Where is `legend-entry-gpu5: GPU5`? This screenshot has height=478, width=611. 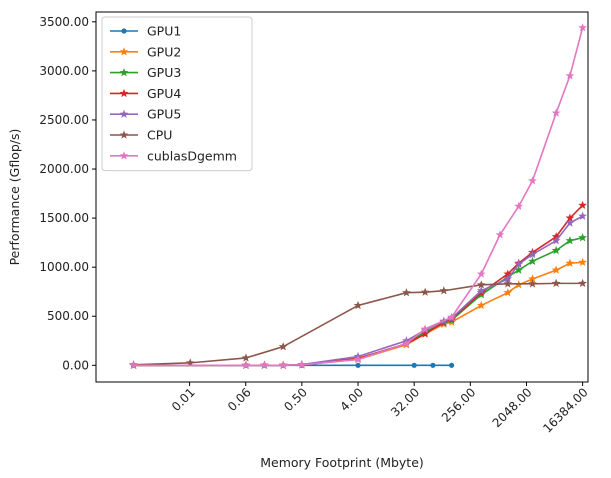
legend-entry-gpu5: GPU5 is located at coordinates (145, 114).